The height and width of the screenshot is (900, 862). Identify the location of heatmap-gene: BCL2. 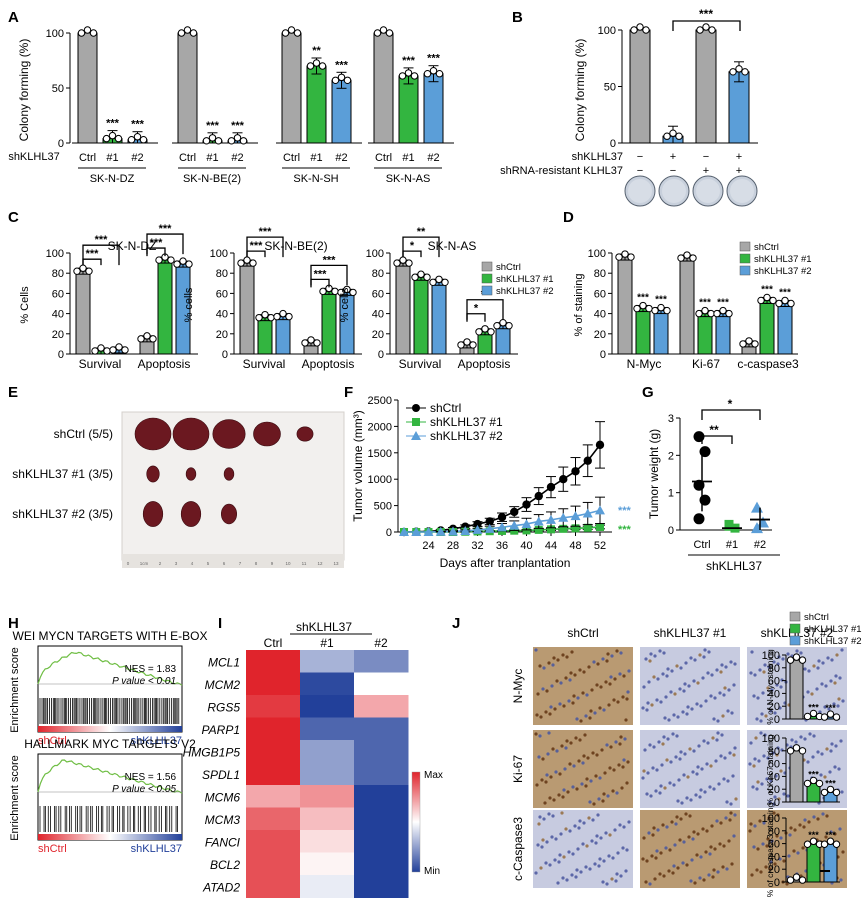
(225, 865).